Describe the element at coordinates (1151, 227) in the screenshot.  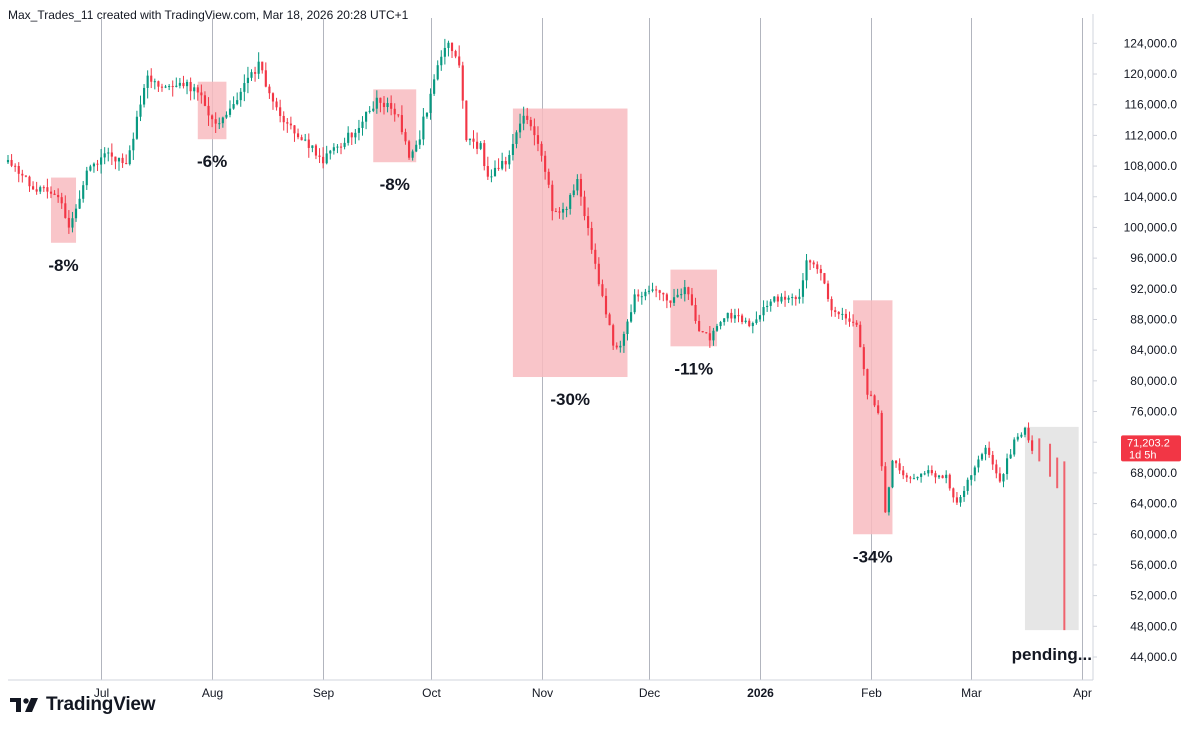
I see `y-tick-label: 100,000.0` at that location.